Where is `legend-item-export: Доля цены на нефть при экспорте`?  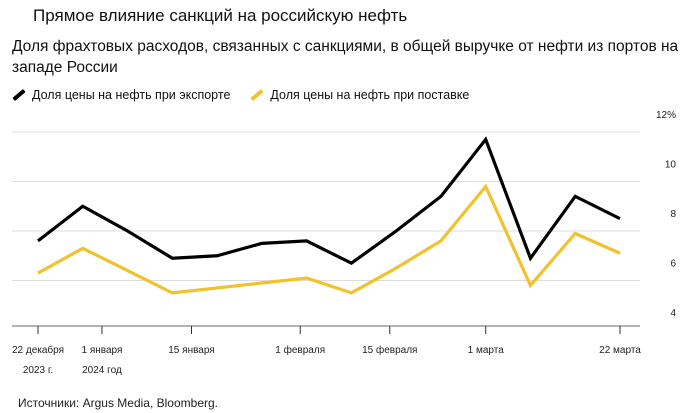 legend-item-export: Доля цены на нефть при экспорте is located at coordinates (121, 95).